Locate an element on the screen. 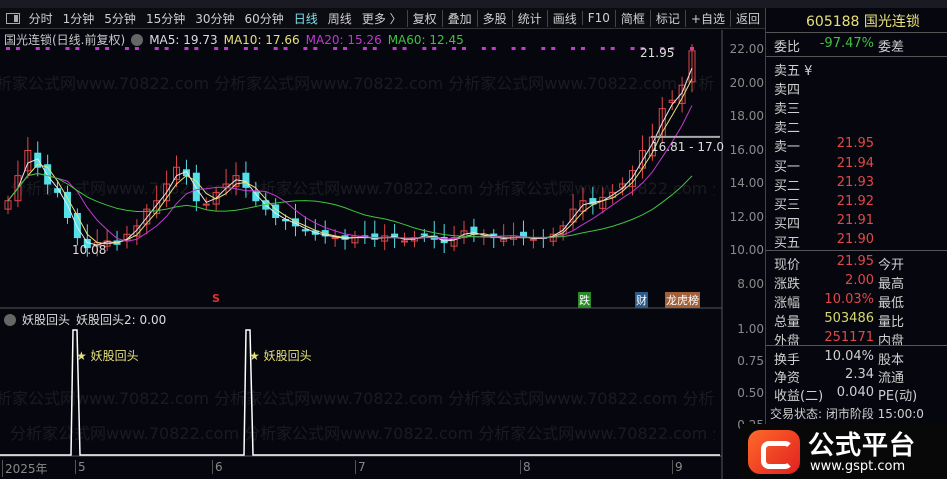  date-tick: 9 is located at coordinates (677, 467).